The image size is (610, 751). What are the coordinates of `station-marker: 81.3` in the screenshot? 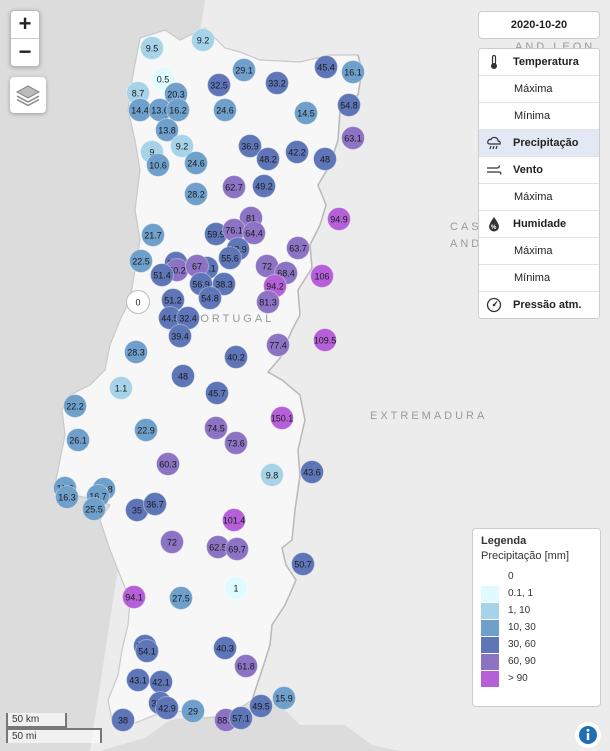 It's located at (268, 302).